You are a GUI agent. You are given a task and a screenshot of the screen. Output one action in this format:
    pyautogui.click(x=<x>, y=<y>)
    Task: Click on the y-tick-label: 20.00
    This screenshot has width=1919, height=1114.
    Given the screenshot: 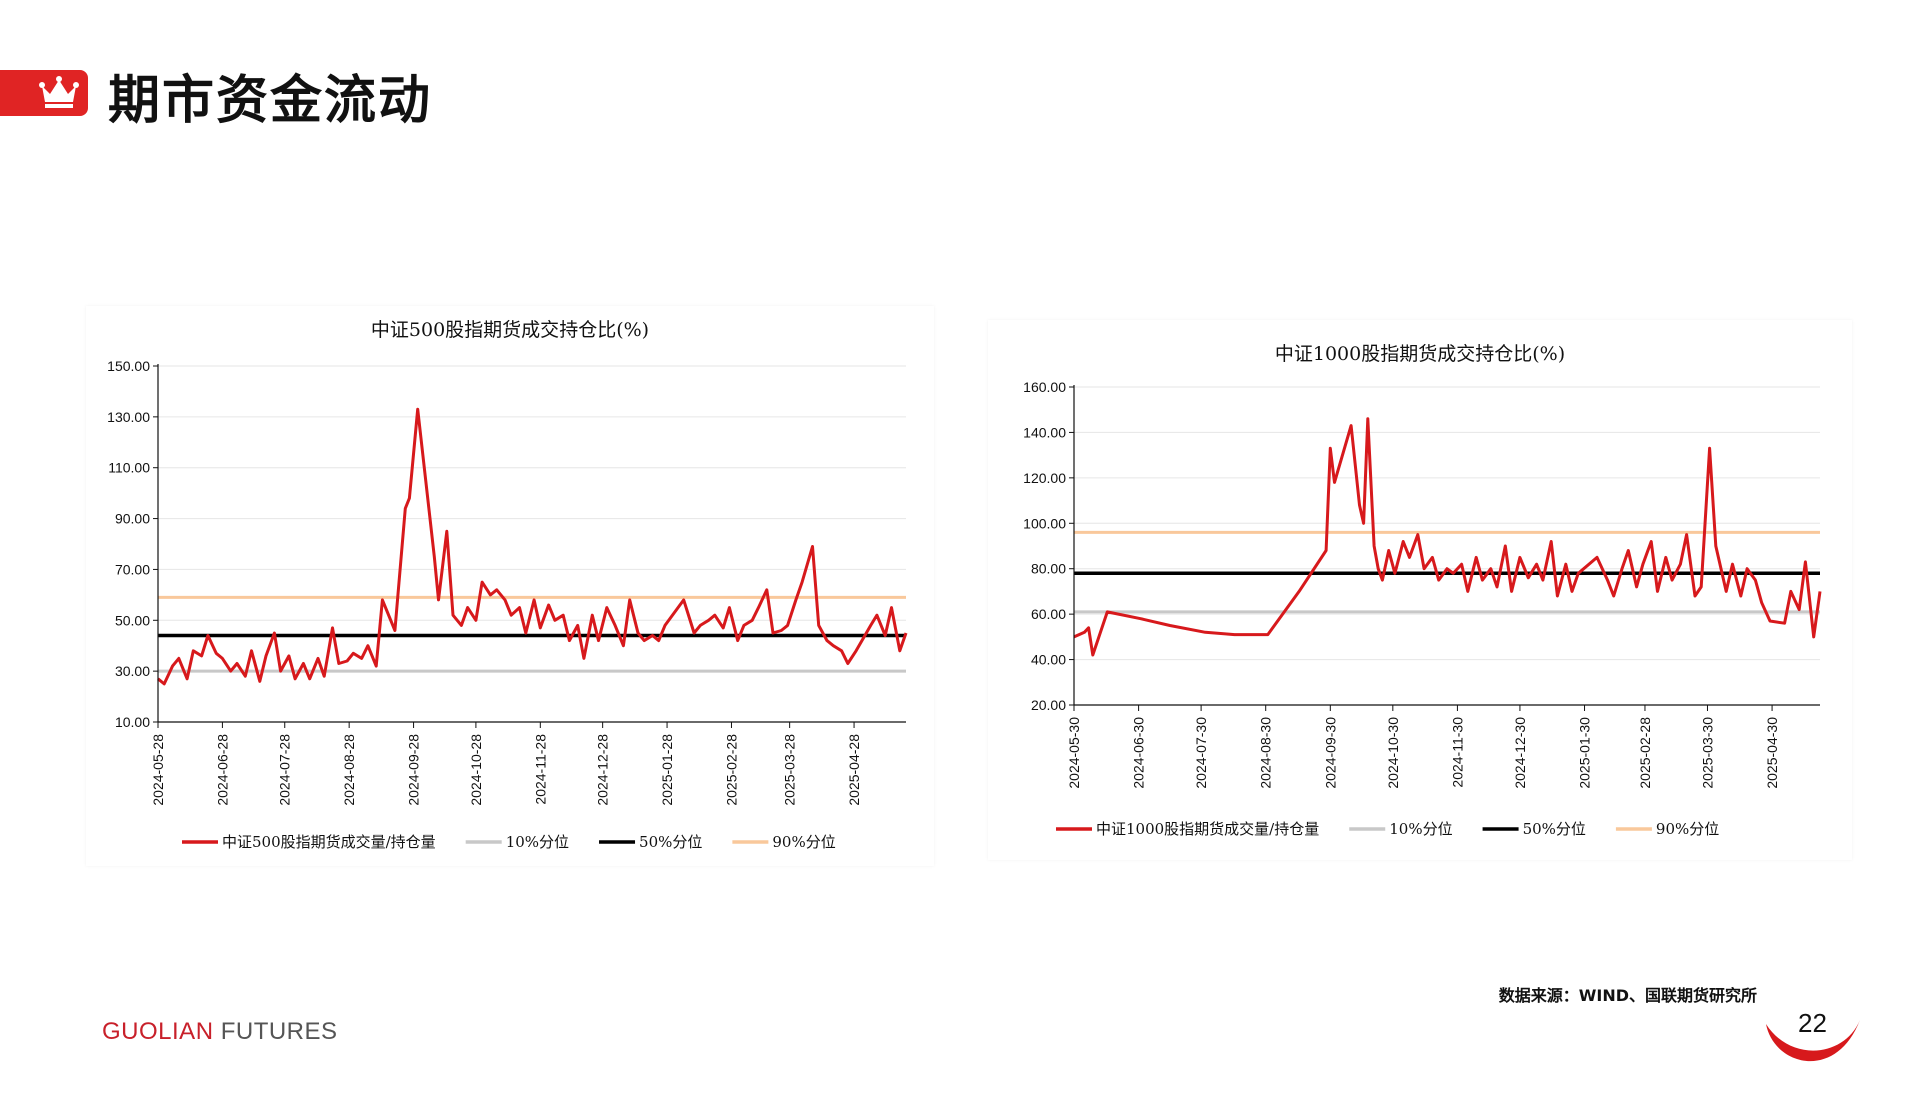 What is the action you would take?
    pyautogui.click(x=1048, y=705)
    